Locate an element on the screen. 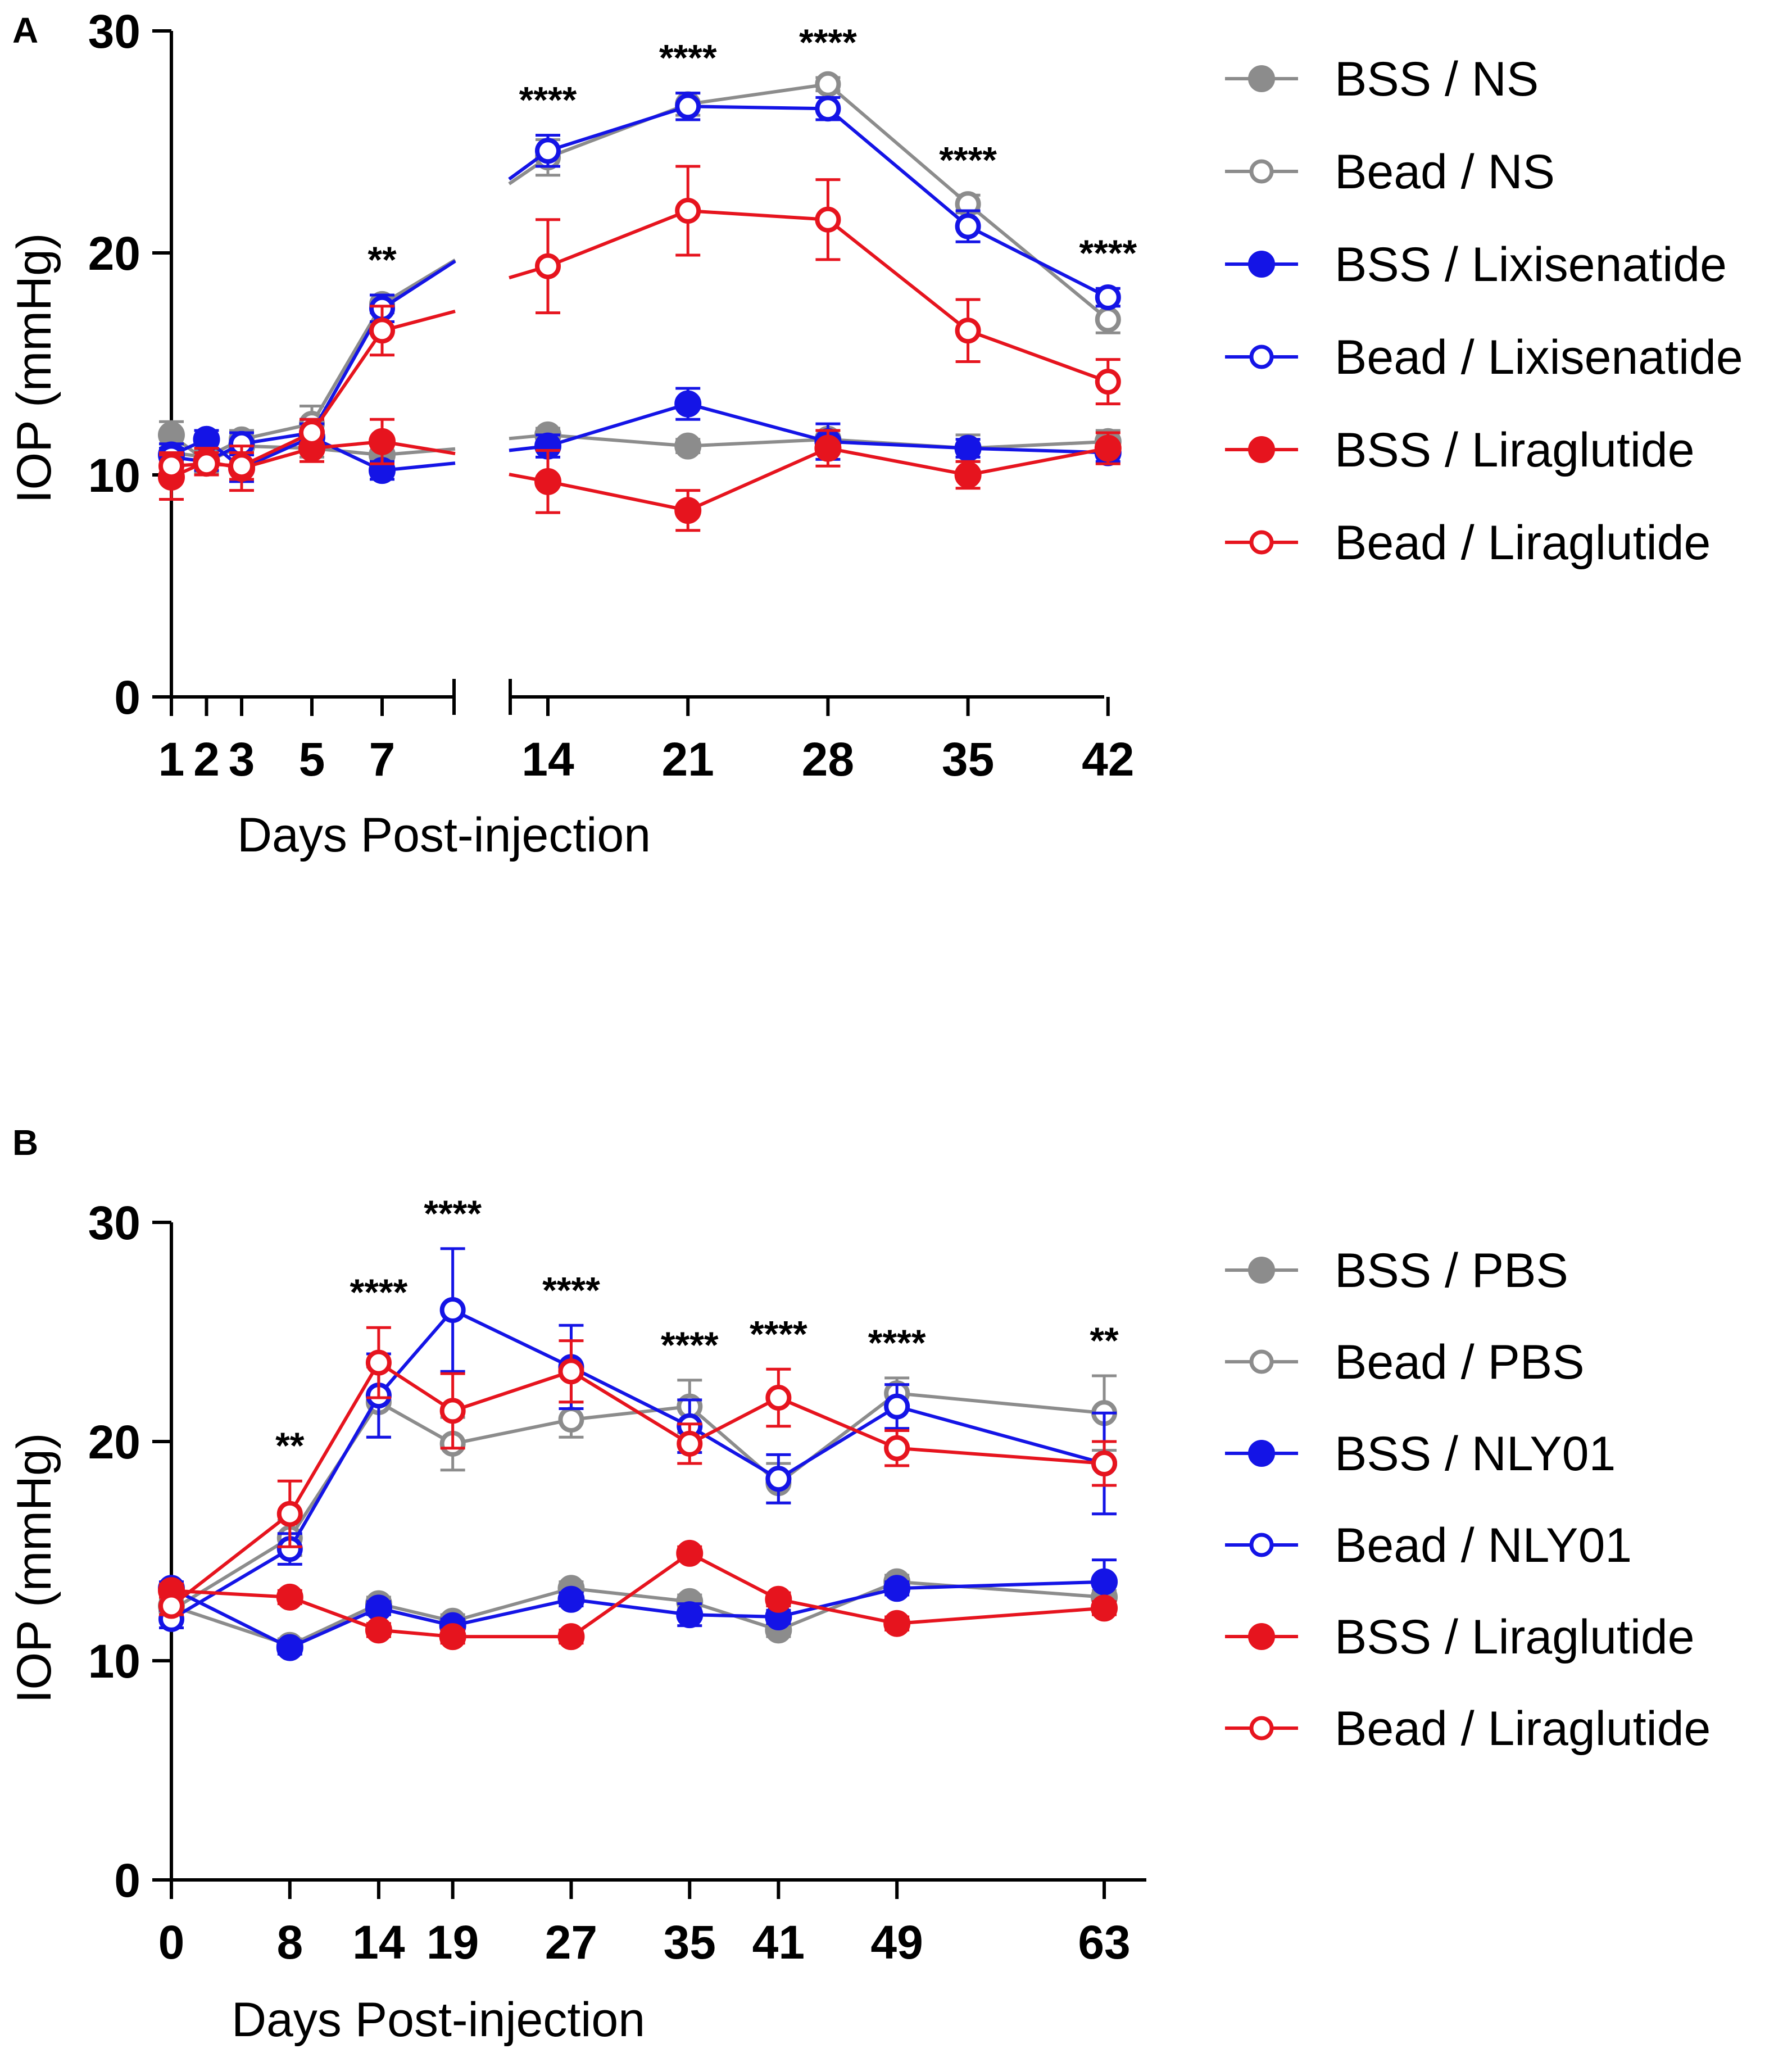  panel-a-x-tick-label: 35 is located at coordinates (968, 759).